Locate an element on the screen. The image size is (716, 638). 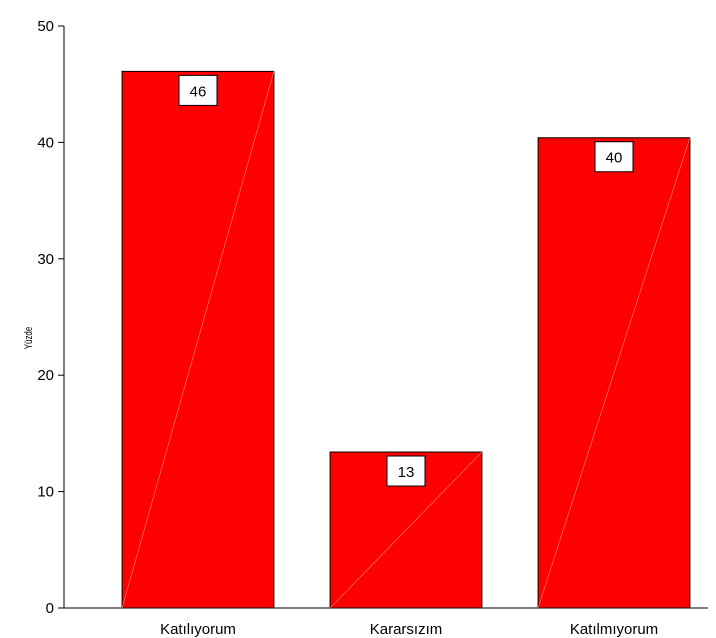
bar-diagonal-highlight is located at coordinates (406, 530).